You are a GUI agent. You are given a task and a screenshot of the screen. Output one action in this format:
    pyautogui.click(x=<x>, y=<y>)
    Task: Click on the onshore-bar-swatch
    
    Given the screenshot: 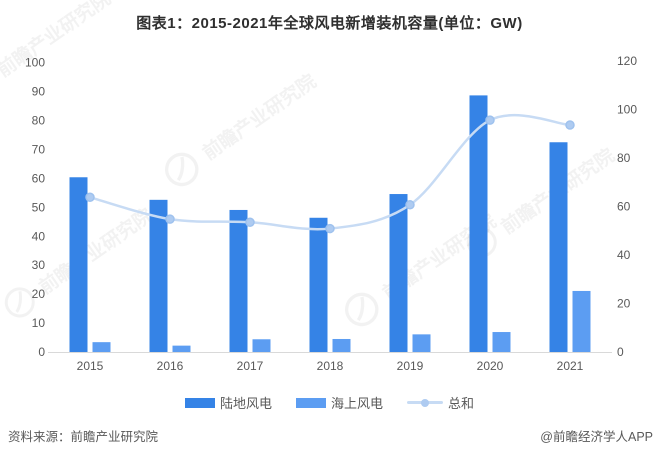 What is the action you would take?
    pyautogui.click(x=199, y=402)
    